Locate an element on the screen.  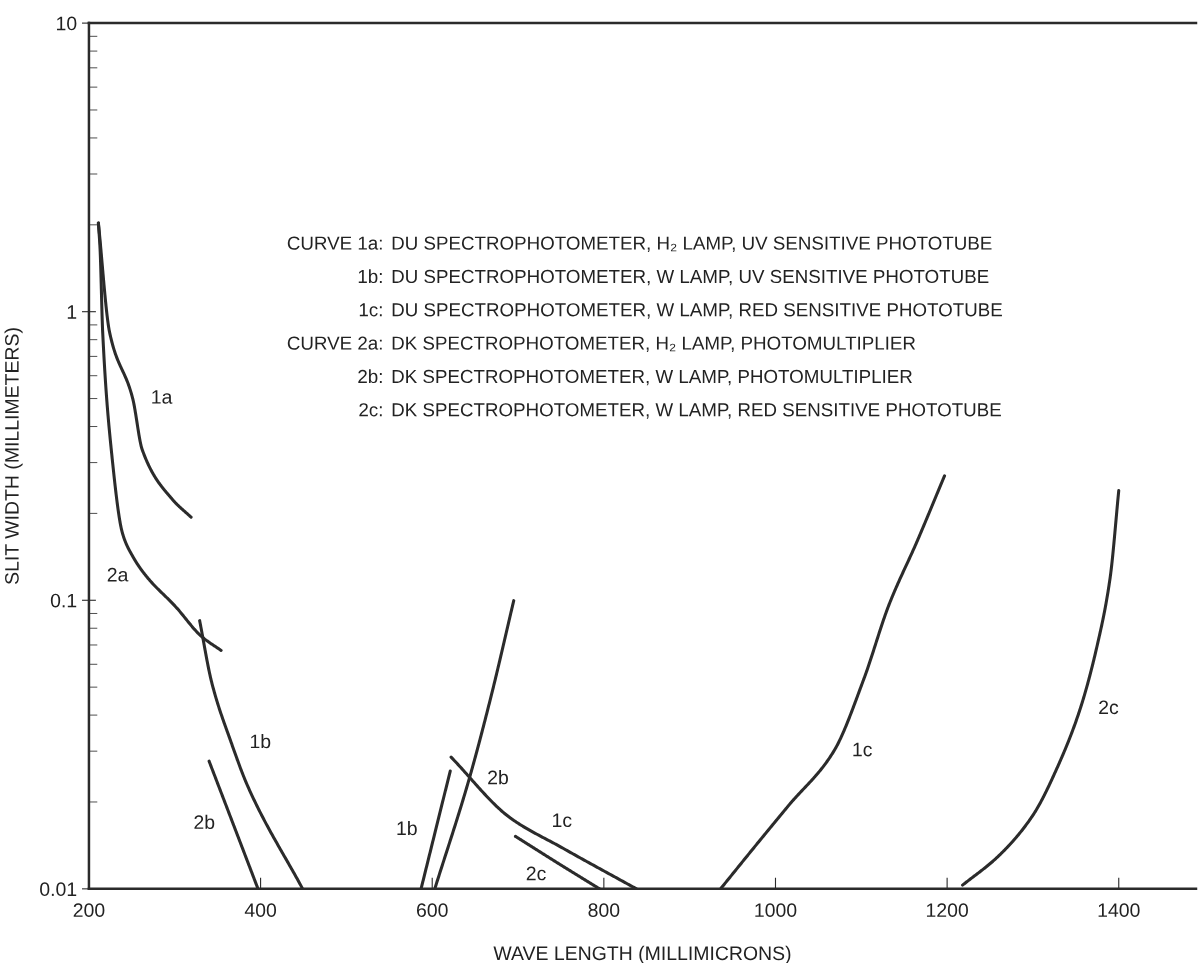
annotation: 2b: DK SPECTROPHOTOMETER, W LAMP, PHOTOMULTIPLIER is located at coordinates (635, 377).